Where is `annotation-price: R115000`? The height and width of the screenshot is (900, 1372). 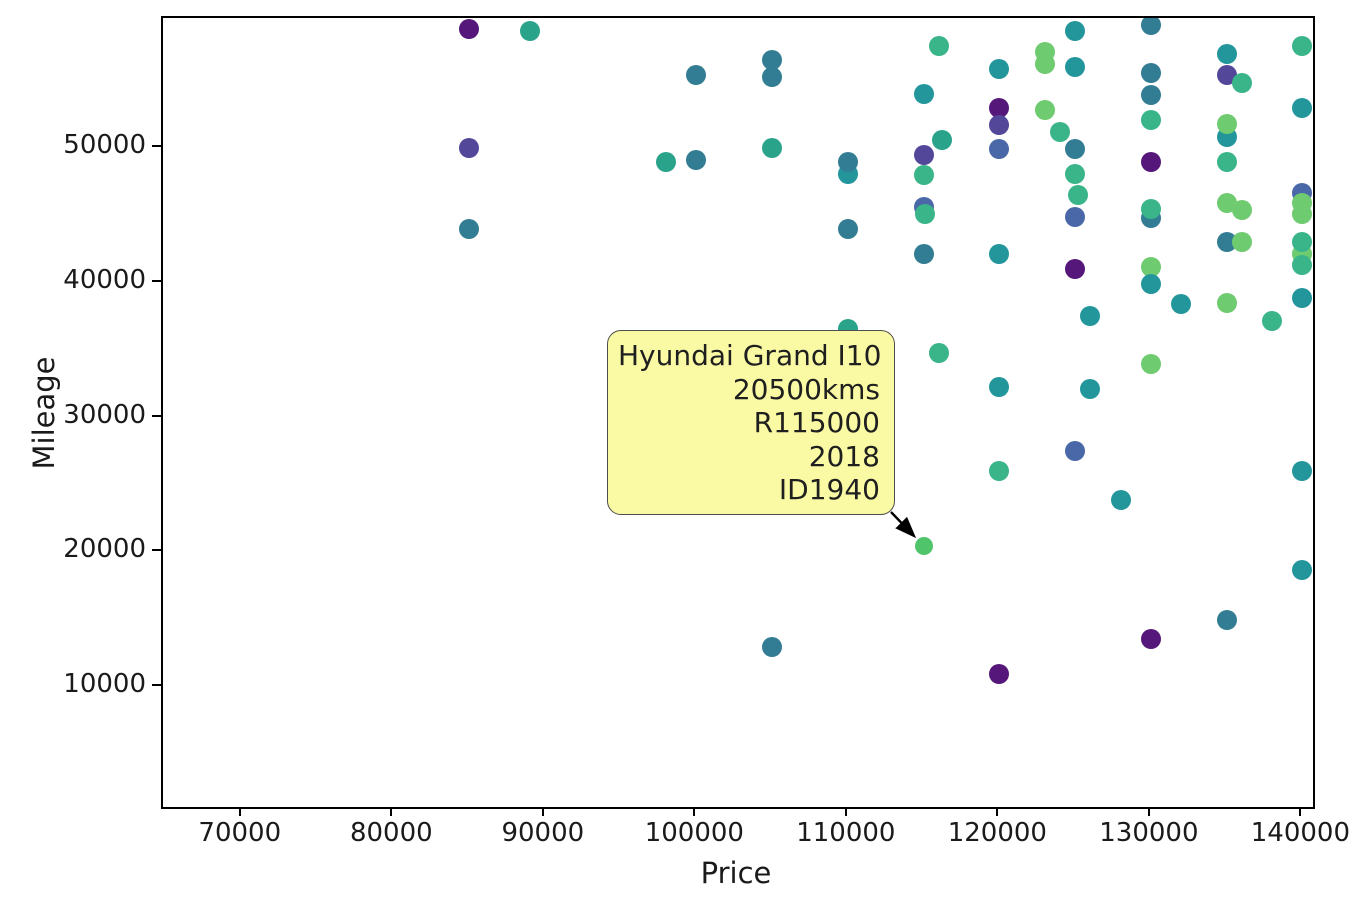
annotation-price: R115000 is located at coordinates (816, 422).